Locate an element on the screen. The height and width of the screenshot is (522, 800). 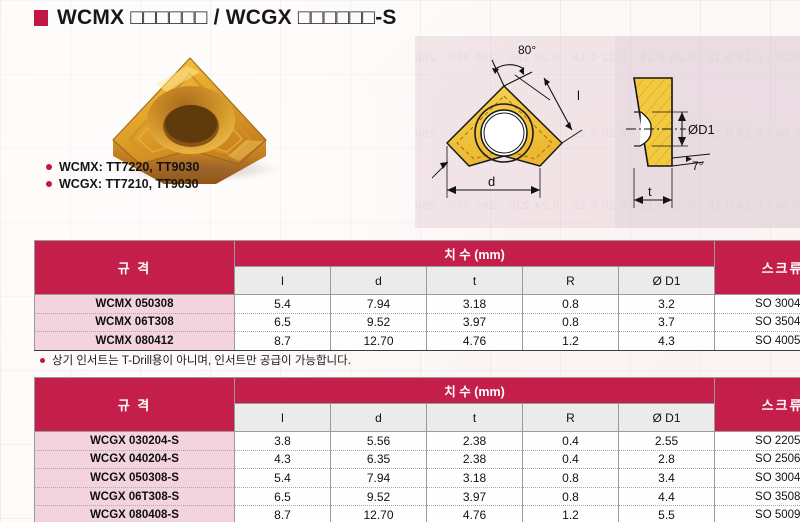
grade-label: WCMX: TT7220, TT9030 is located at coordinates (129, 167).